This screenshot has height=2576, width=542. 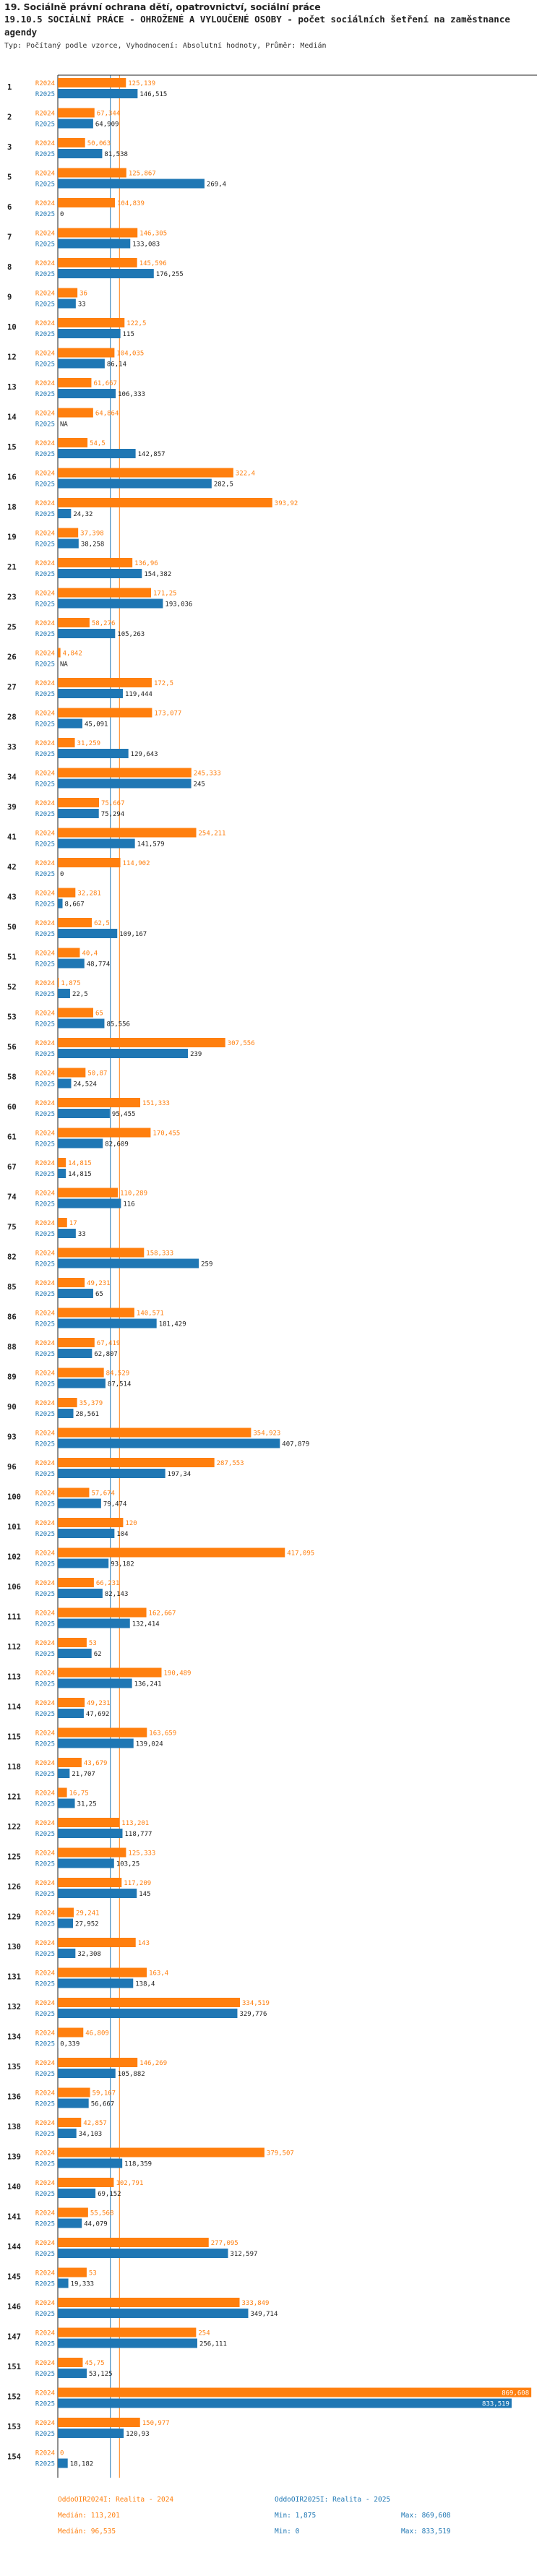 What do you see at coordinates (138, 695) in the screenshot?
I see `value-label-r2025: 119,444` at bounding box center [138, 695].